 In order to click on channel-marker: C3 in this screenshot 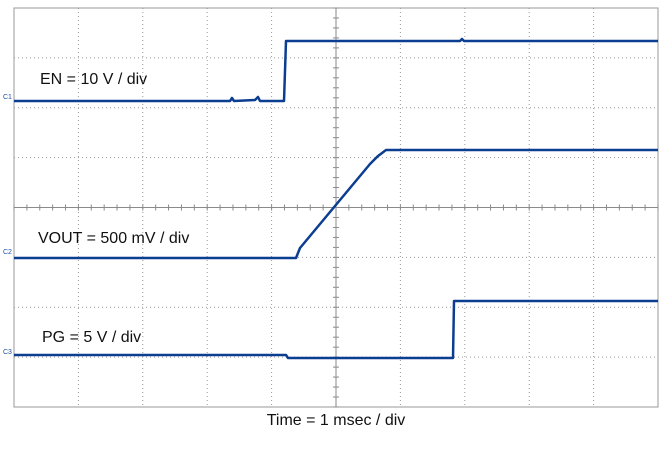, I will do `click(7, 352)`.